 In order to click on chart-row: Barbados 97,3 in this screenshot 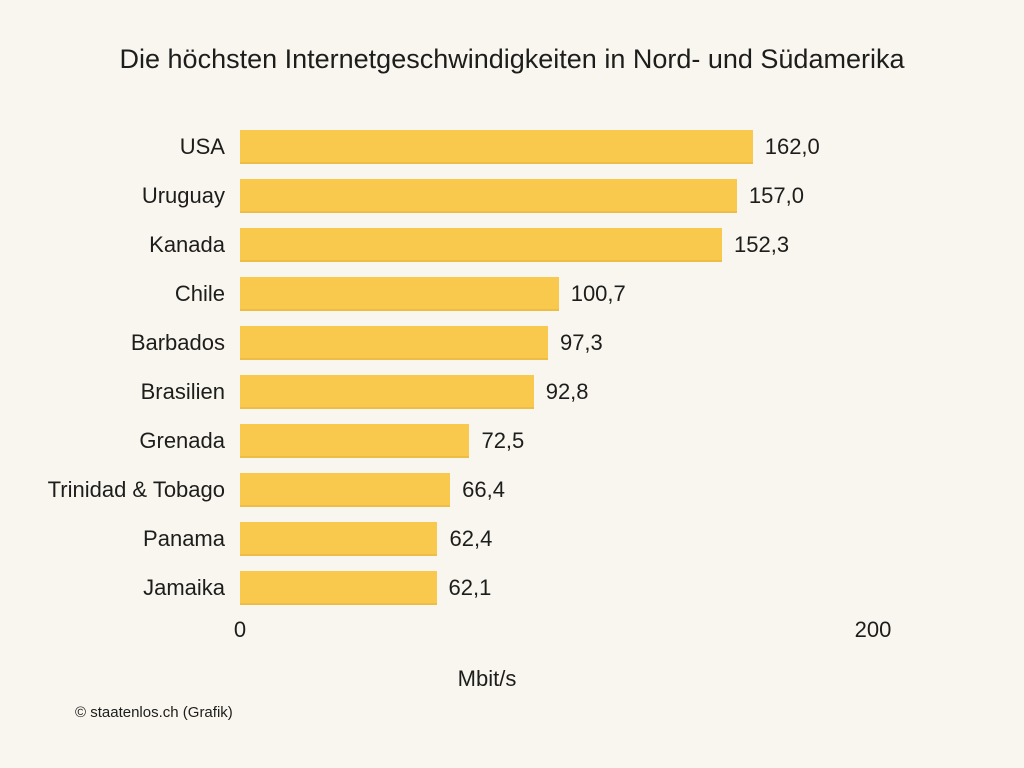, I will do `click(512, 342)`.